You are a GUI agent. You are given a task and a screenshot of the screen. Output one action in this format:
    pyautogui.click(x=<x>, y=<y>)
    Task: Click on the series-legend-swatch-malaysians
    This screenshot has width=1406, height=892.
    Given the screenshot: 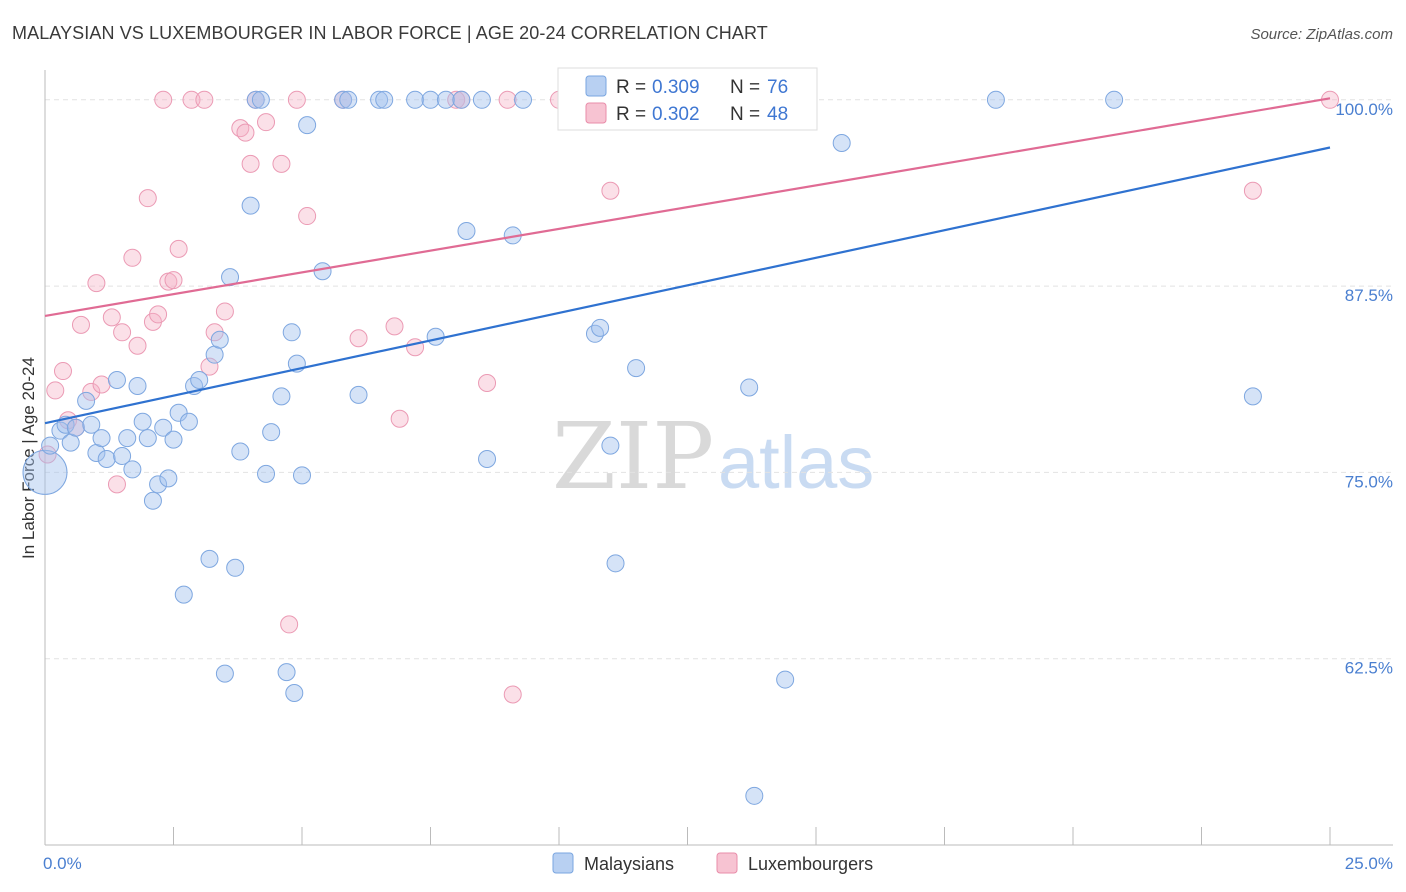 What is the action you would take?
    pyautogui.click(x=563, y=863)
    